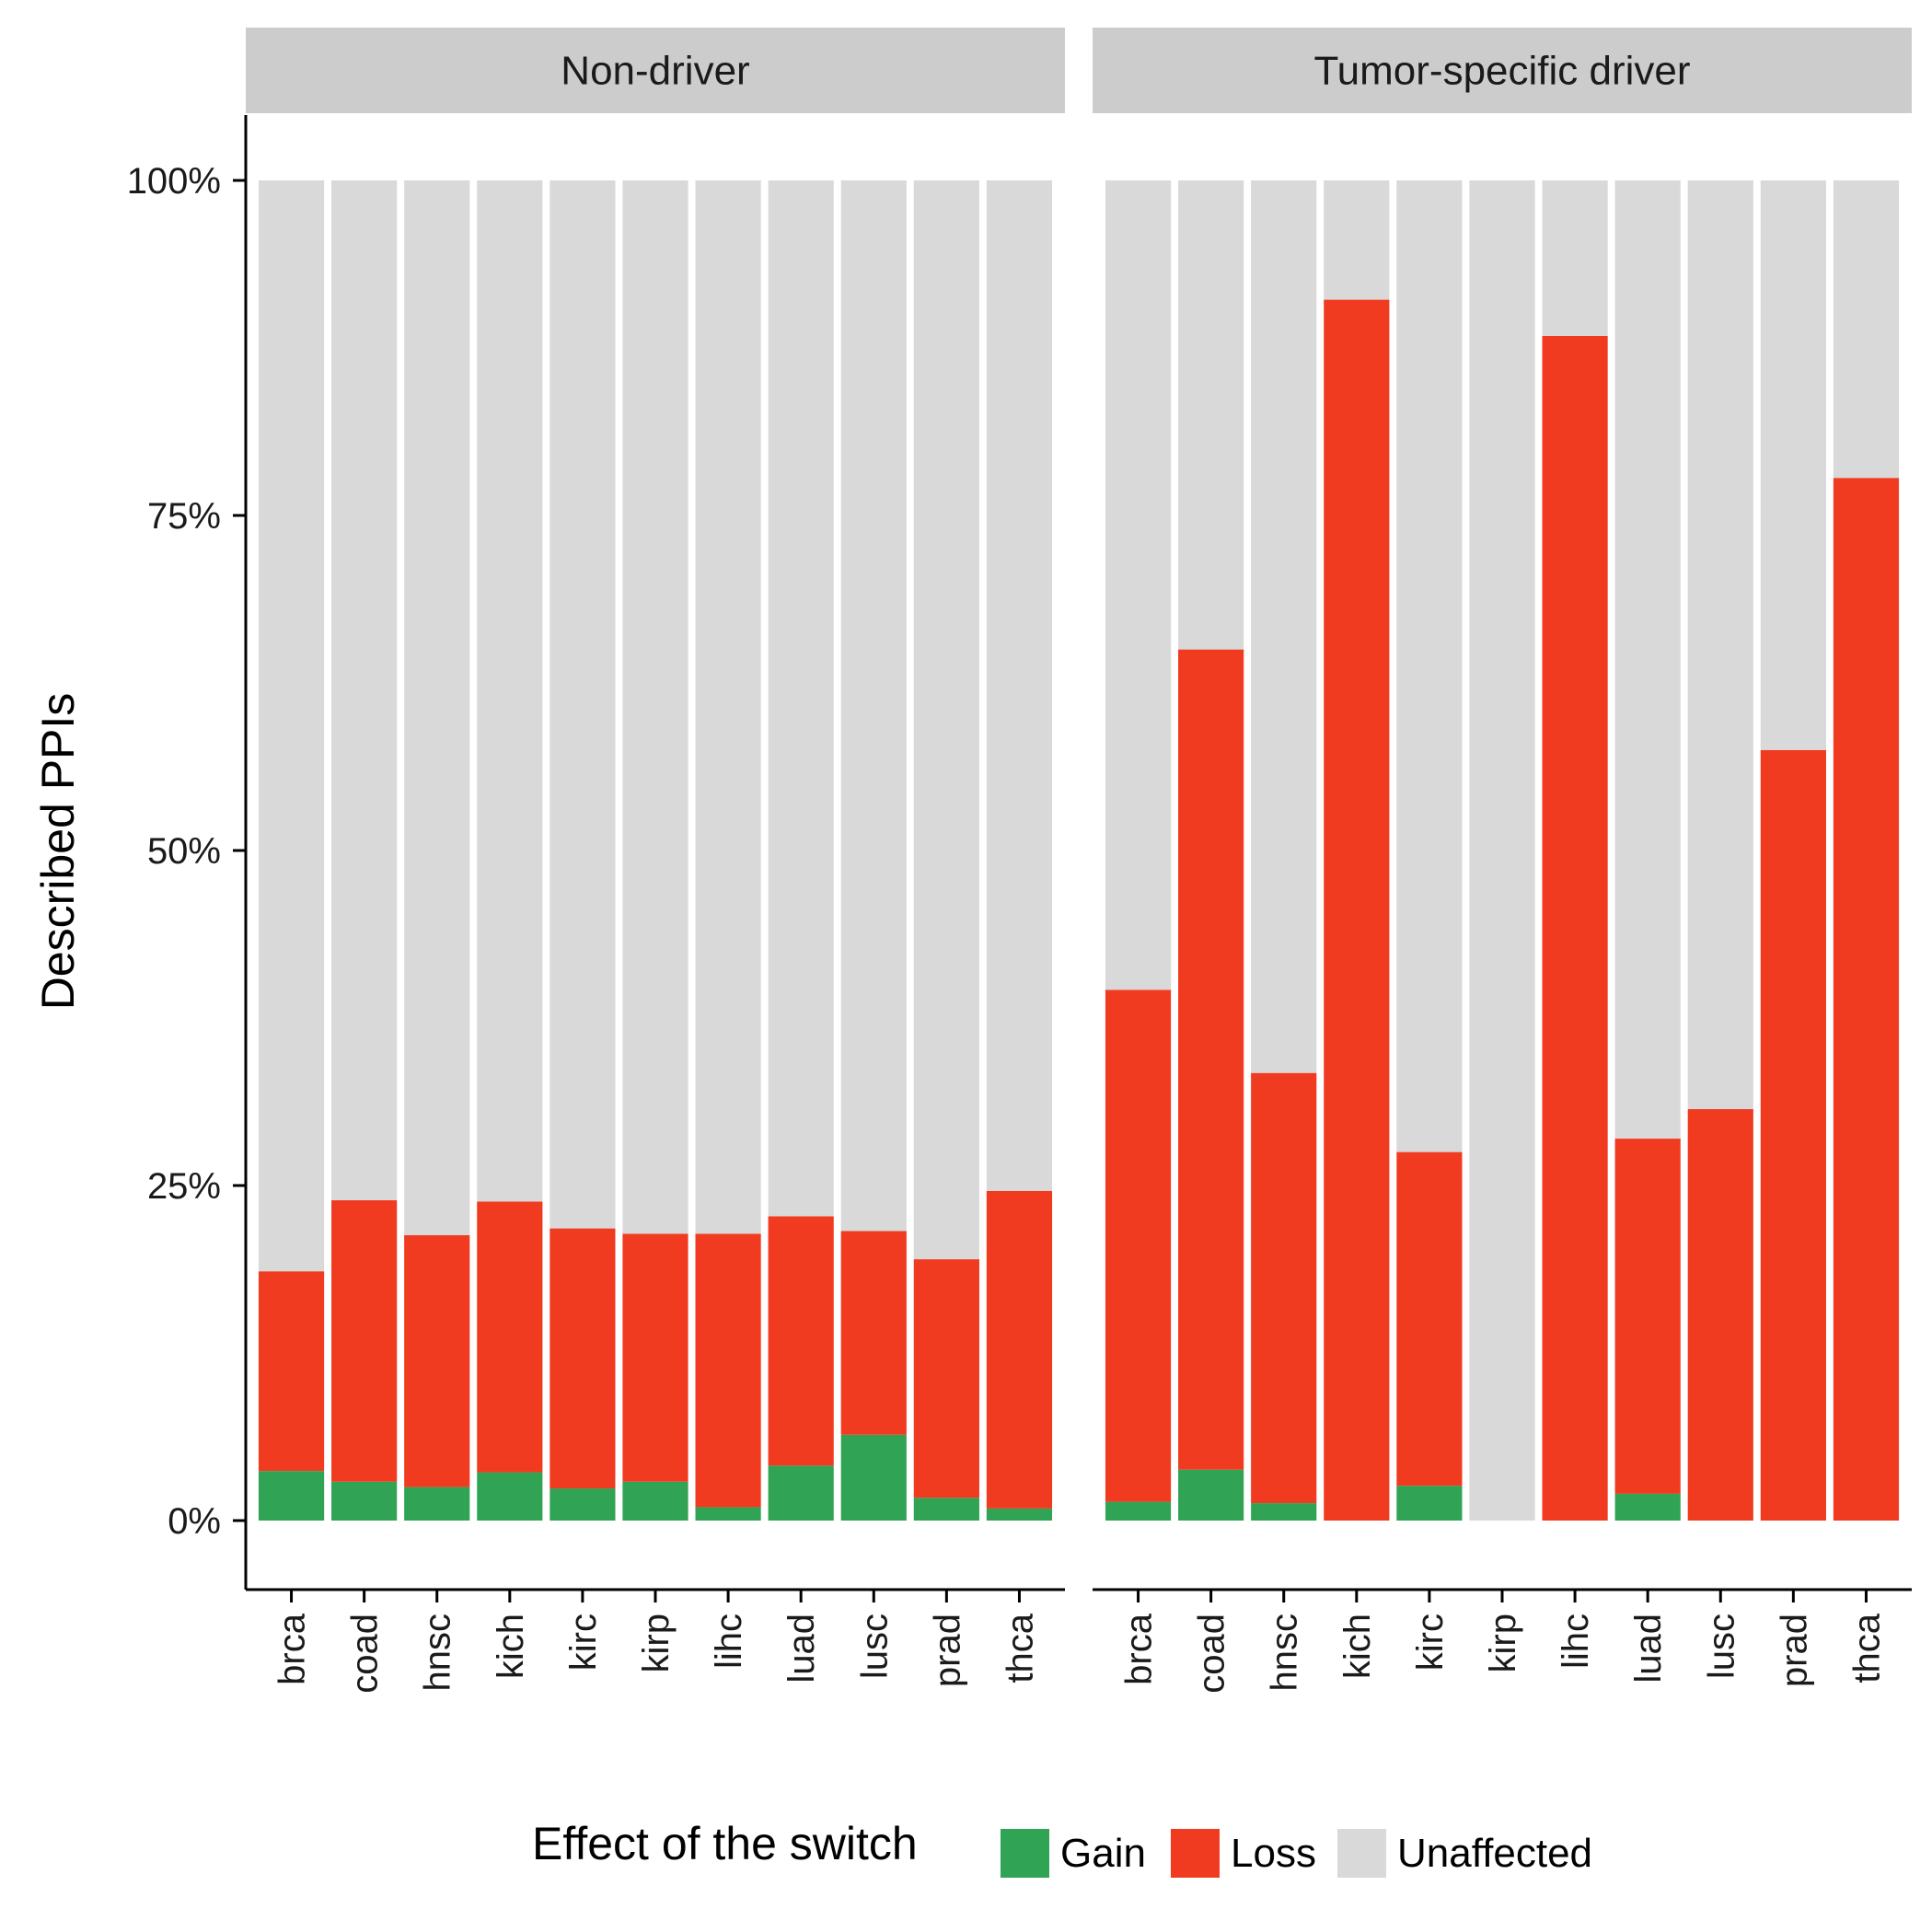  What do you see at coordinates (194, 1522) in the screenshot?
I see `y-tick-label: 0%` at bounding box center [194, 1522].